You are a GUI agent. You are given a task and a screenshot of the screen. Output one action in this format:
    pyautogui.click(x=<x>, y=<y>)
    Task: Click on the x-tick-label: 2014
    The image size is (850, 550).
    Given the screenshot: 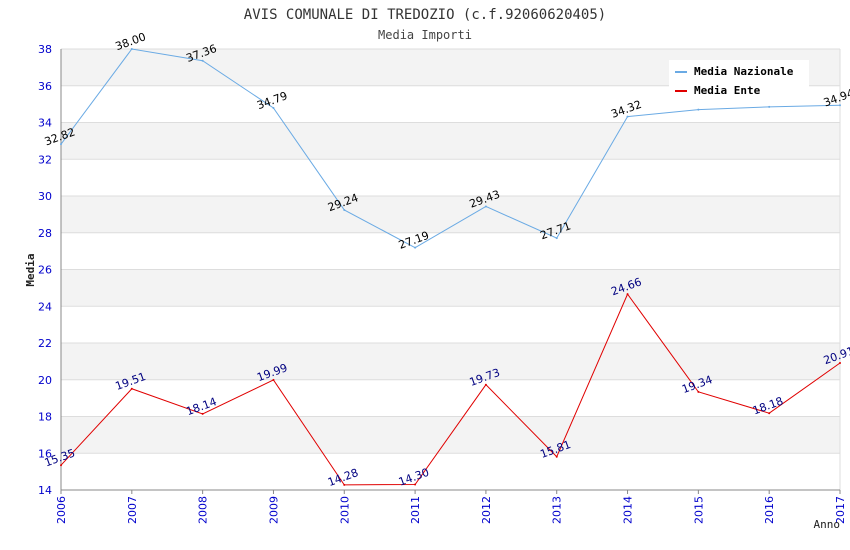 What is the action you would take?
    pyautogui.click(x=628, y=510)
    